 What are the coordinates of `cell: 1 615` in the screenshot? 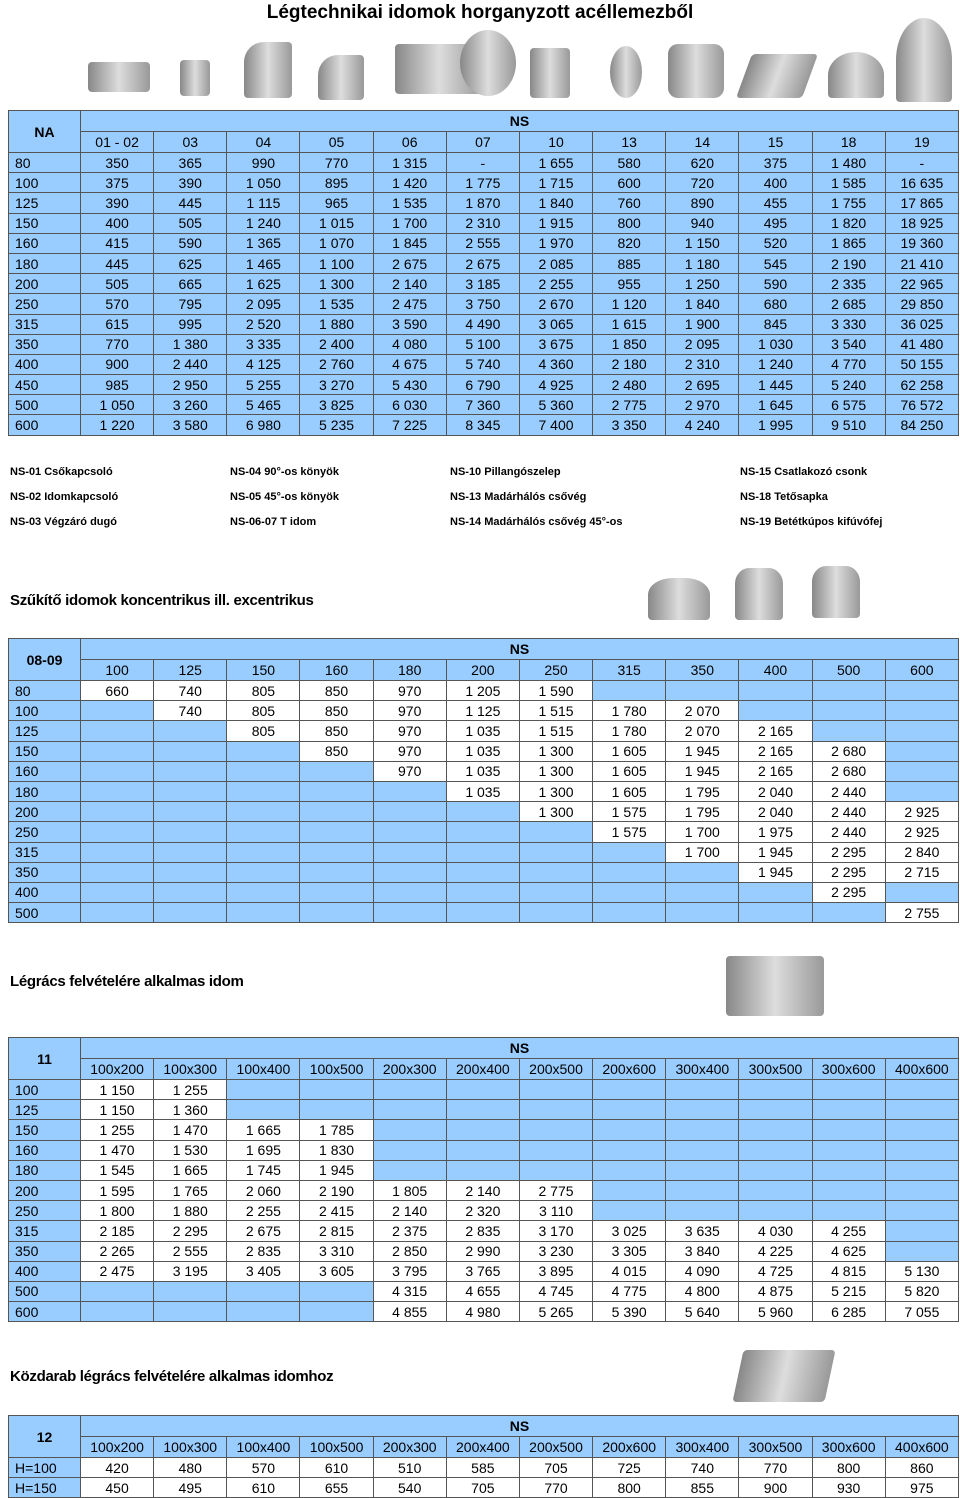 It's located at (629, 324).